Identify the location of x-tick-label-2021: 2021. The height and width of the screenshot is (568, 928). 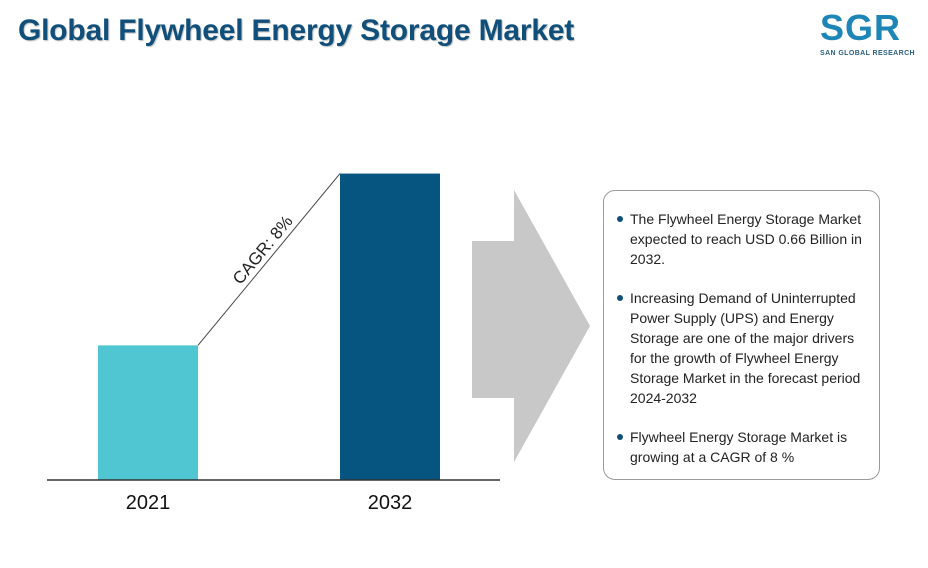
(148, 503).